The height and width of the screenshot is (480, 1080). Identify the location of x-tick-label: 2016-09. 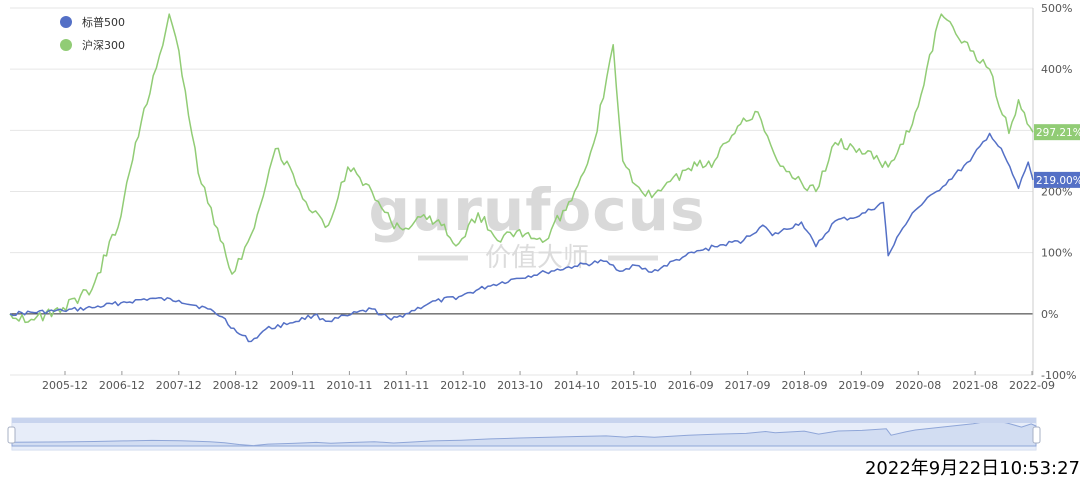
(691, 385).